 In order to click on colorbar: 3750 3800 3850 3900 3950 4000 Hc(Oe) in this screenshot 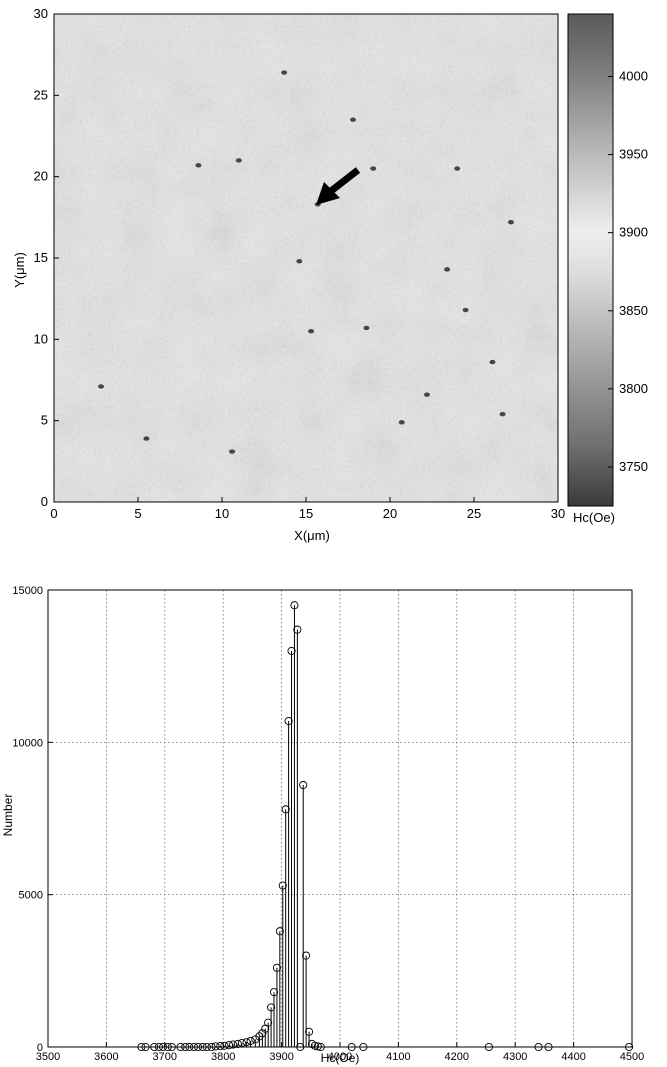, I will do `click(607, 269)`.